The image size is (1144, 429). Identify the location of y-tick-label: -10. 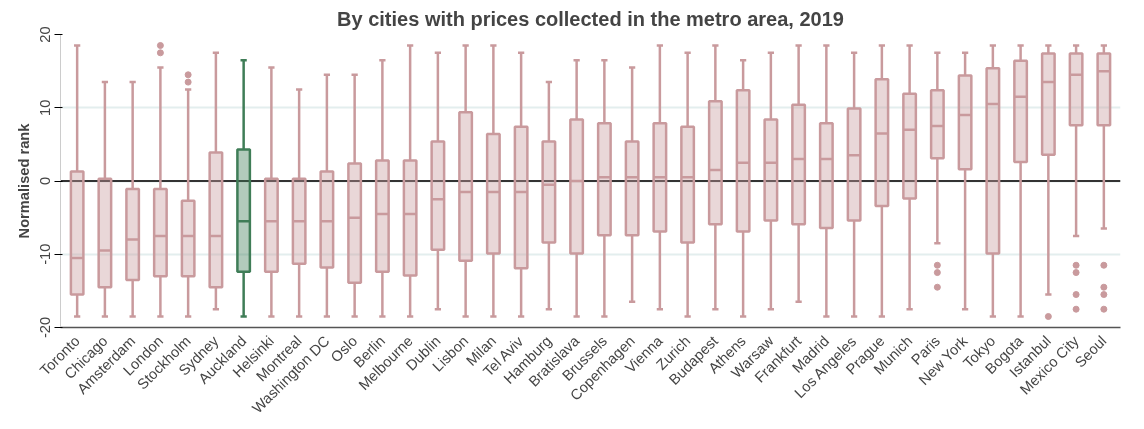
(44, 254).